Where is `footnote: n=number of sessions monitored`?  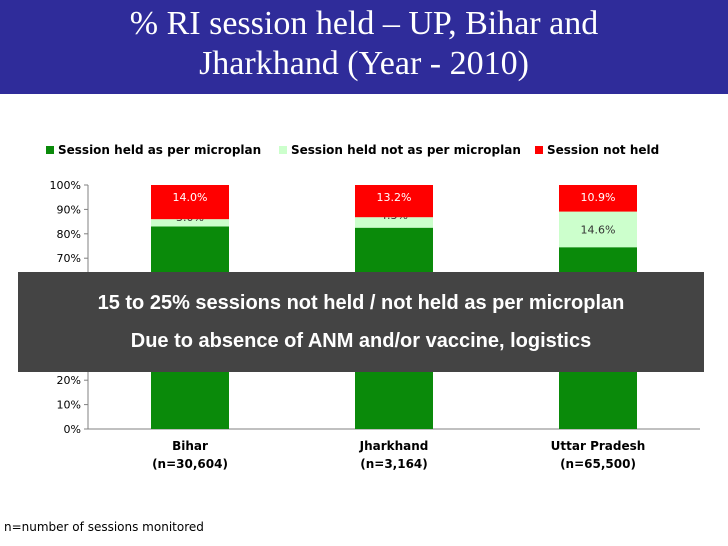
footnote: n=number of sessions monitored is located at coordinates (104, 527).